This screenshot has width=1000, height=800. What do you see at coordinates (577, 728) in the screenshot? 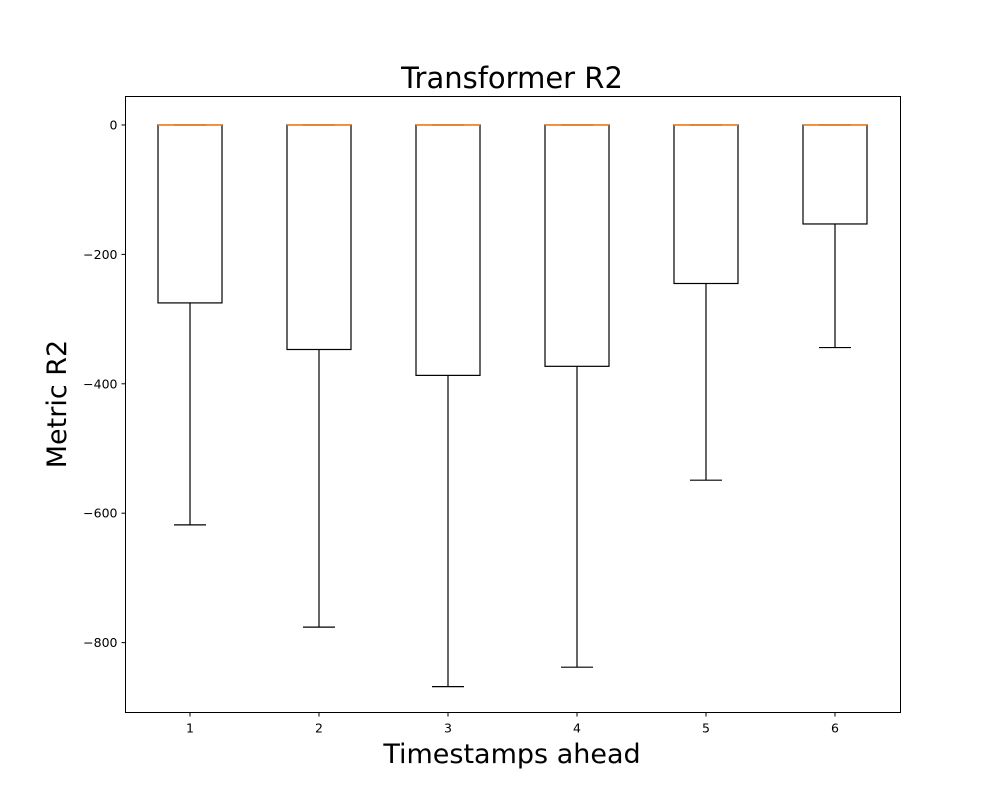
I see `x-tick-label: 4` at bounding box center [577, 728].